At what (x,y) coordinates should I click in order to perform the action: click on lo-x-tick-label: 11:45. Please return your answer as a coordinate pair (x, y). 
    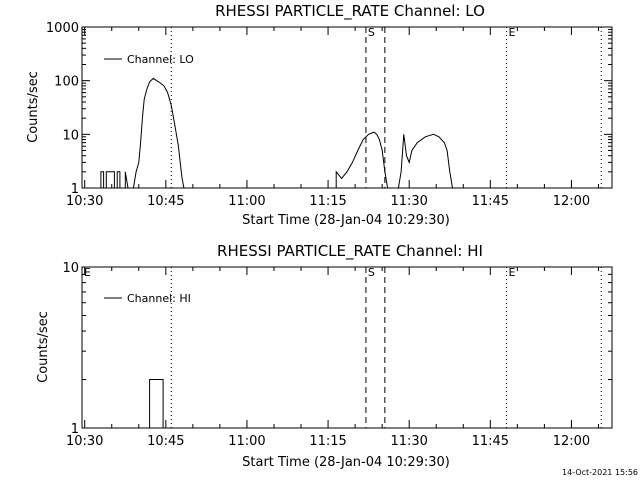
    Looking at the image, I should click on (490, 201).